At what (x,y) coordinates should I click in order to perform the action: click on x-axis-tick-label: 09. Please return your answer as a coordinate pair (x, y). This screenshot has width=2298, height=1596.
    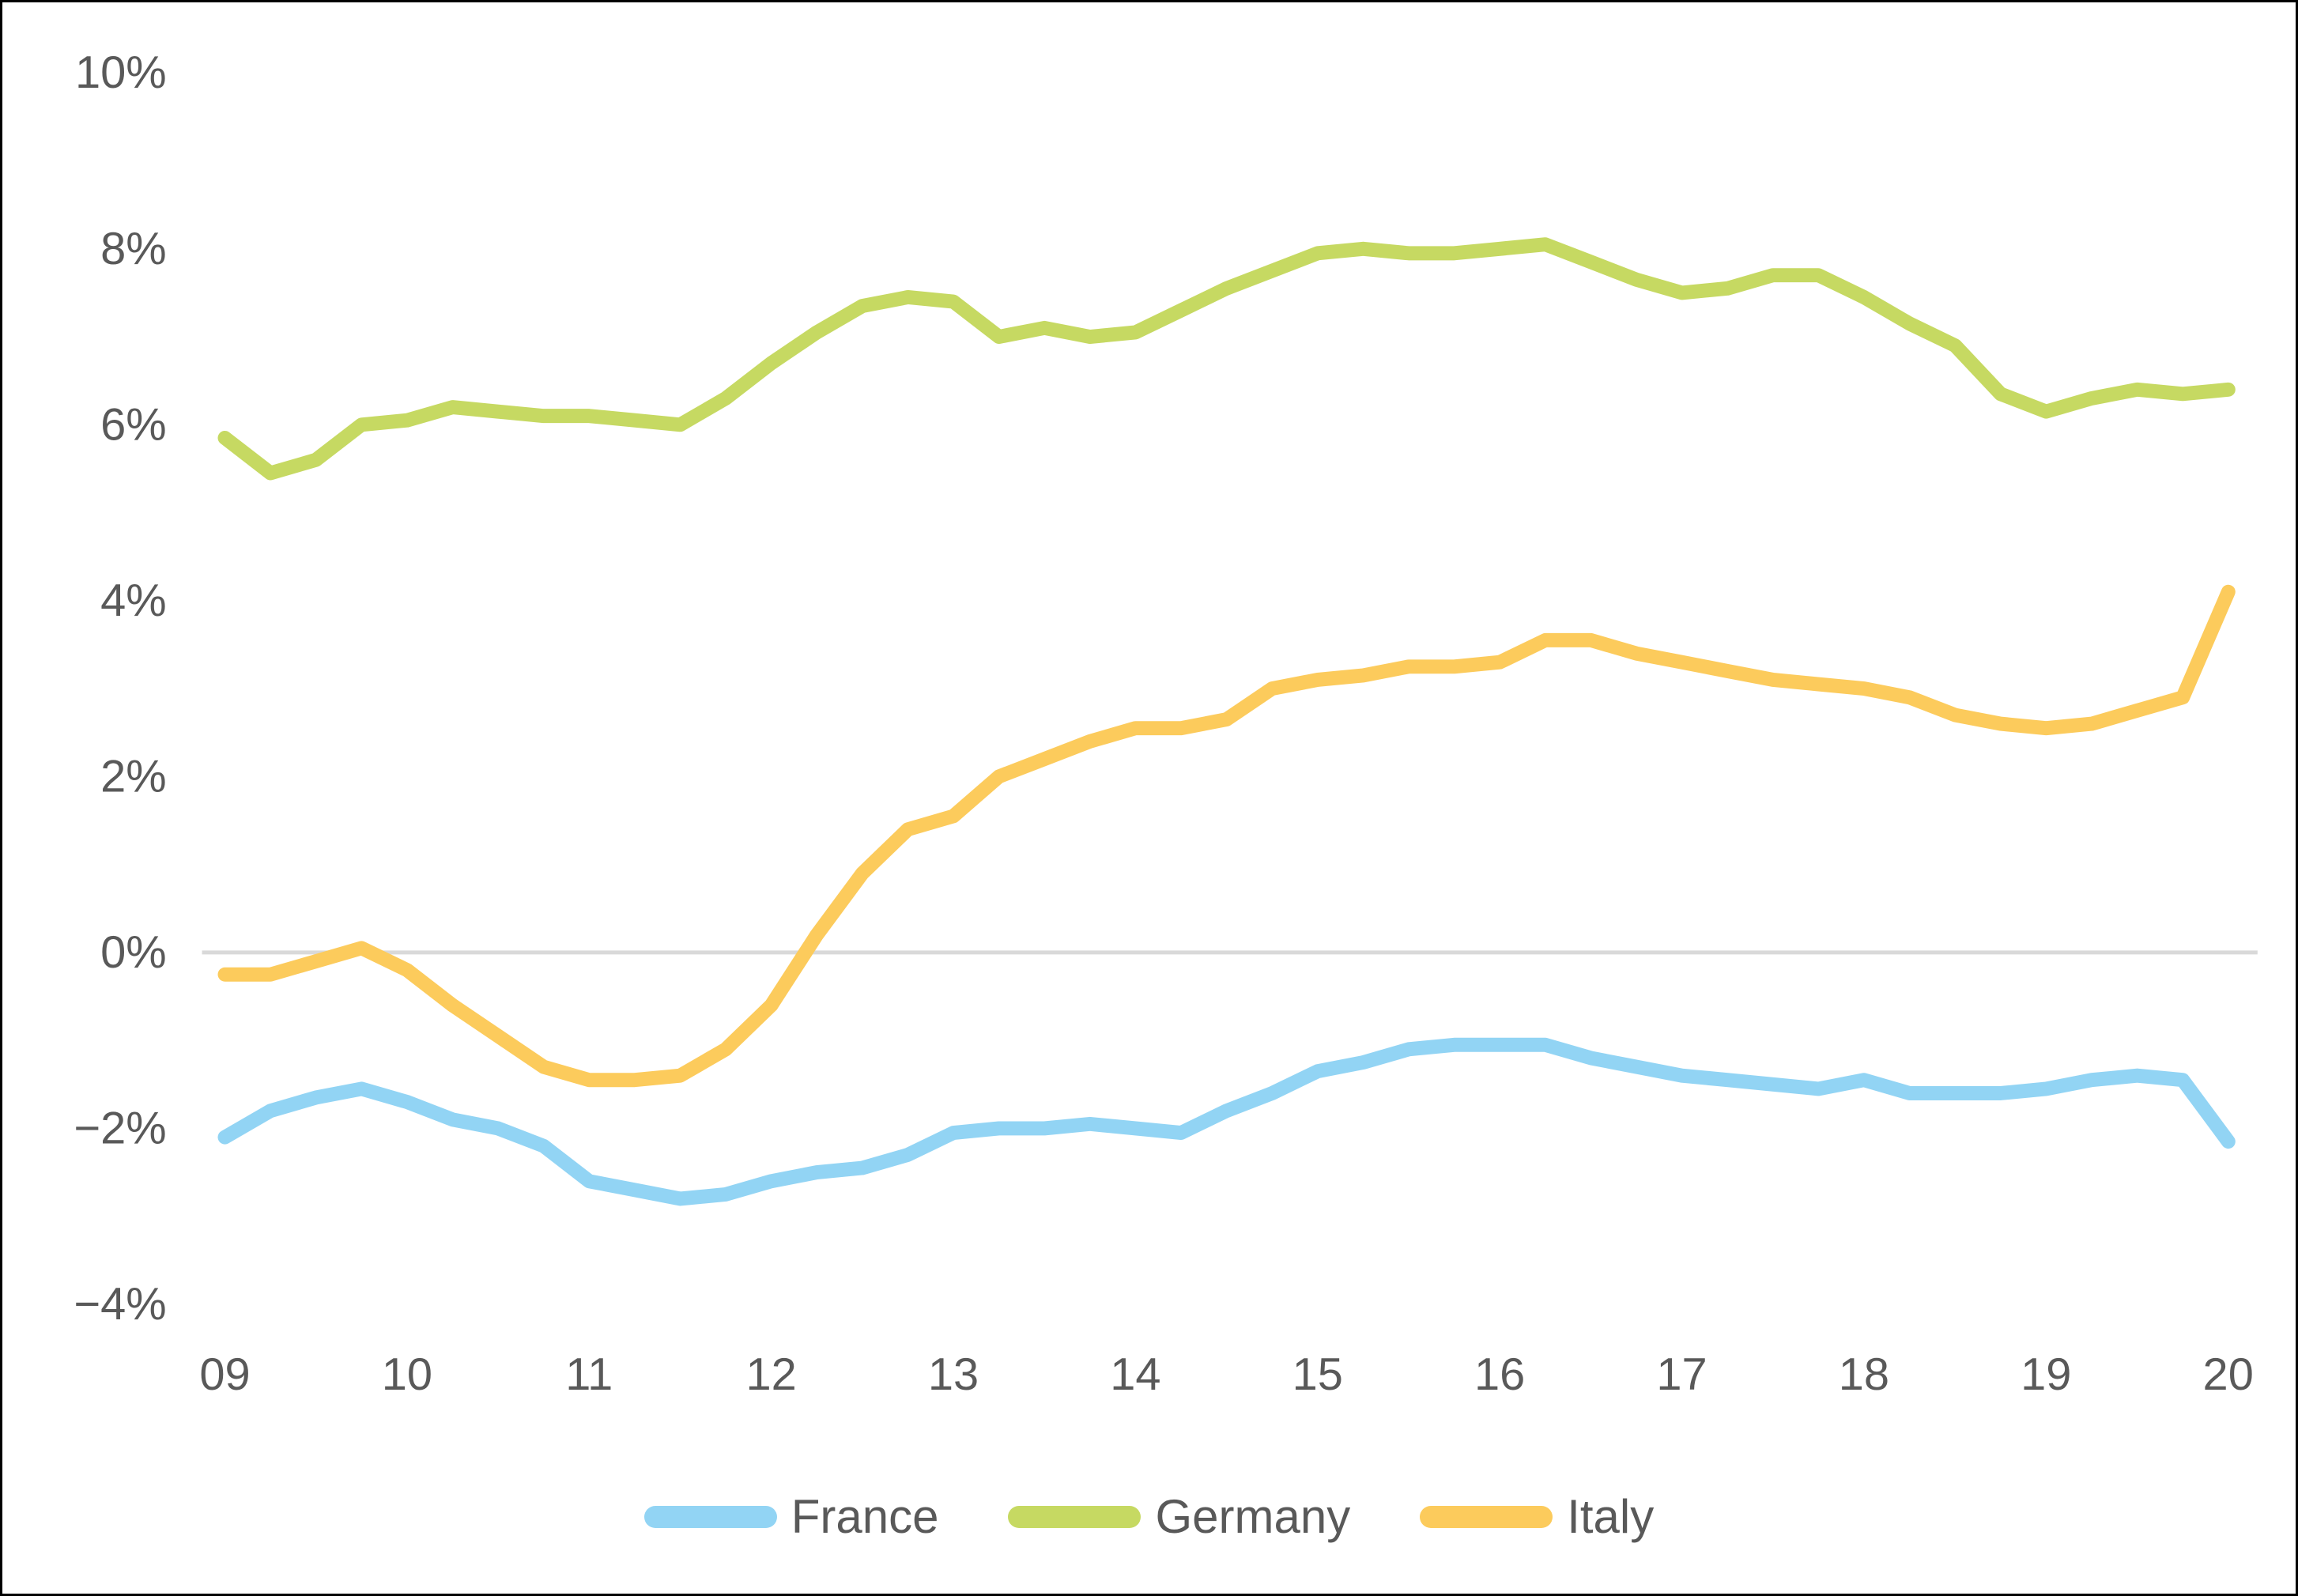
    Looking at the image, I should click on (224, 1374).